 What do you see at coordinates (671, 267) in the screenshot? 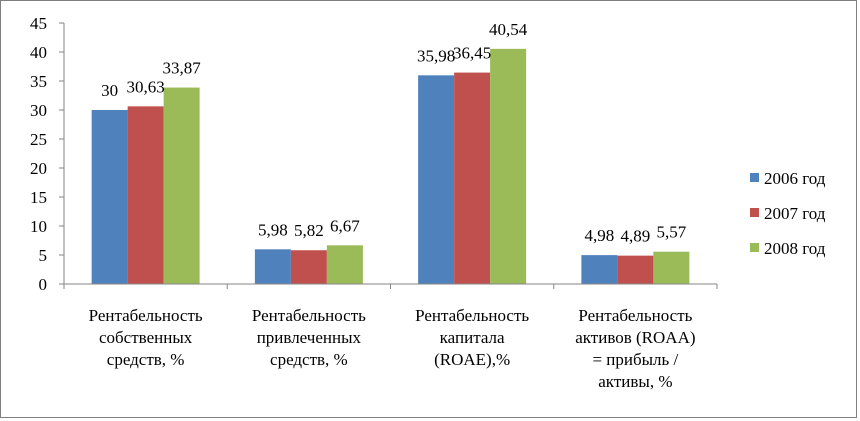
I see `bar-2008-год-cat4` at bounding box center [671, 267].